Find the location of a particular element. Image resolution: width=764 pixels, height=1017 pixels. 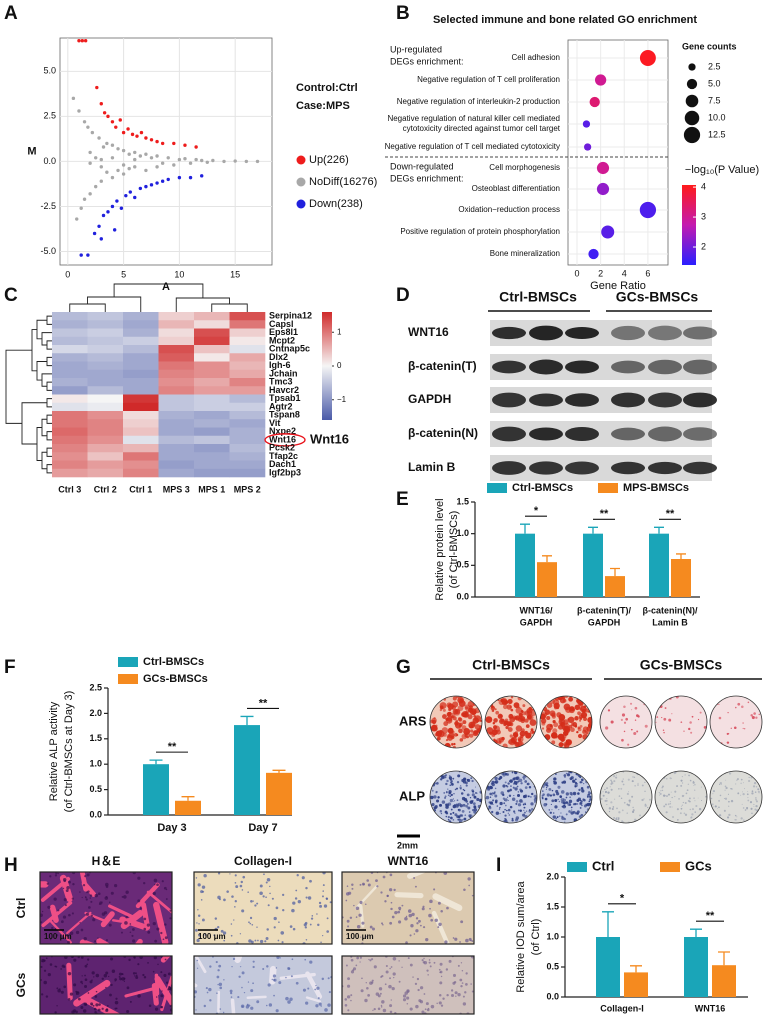

micrograph-frame is located at coordinates (106, 908).